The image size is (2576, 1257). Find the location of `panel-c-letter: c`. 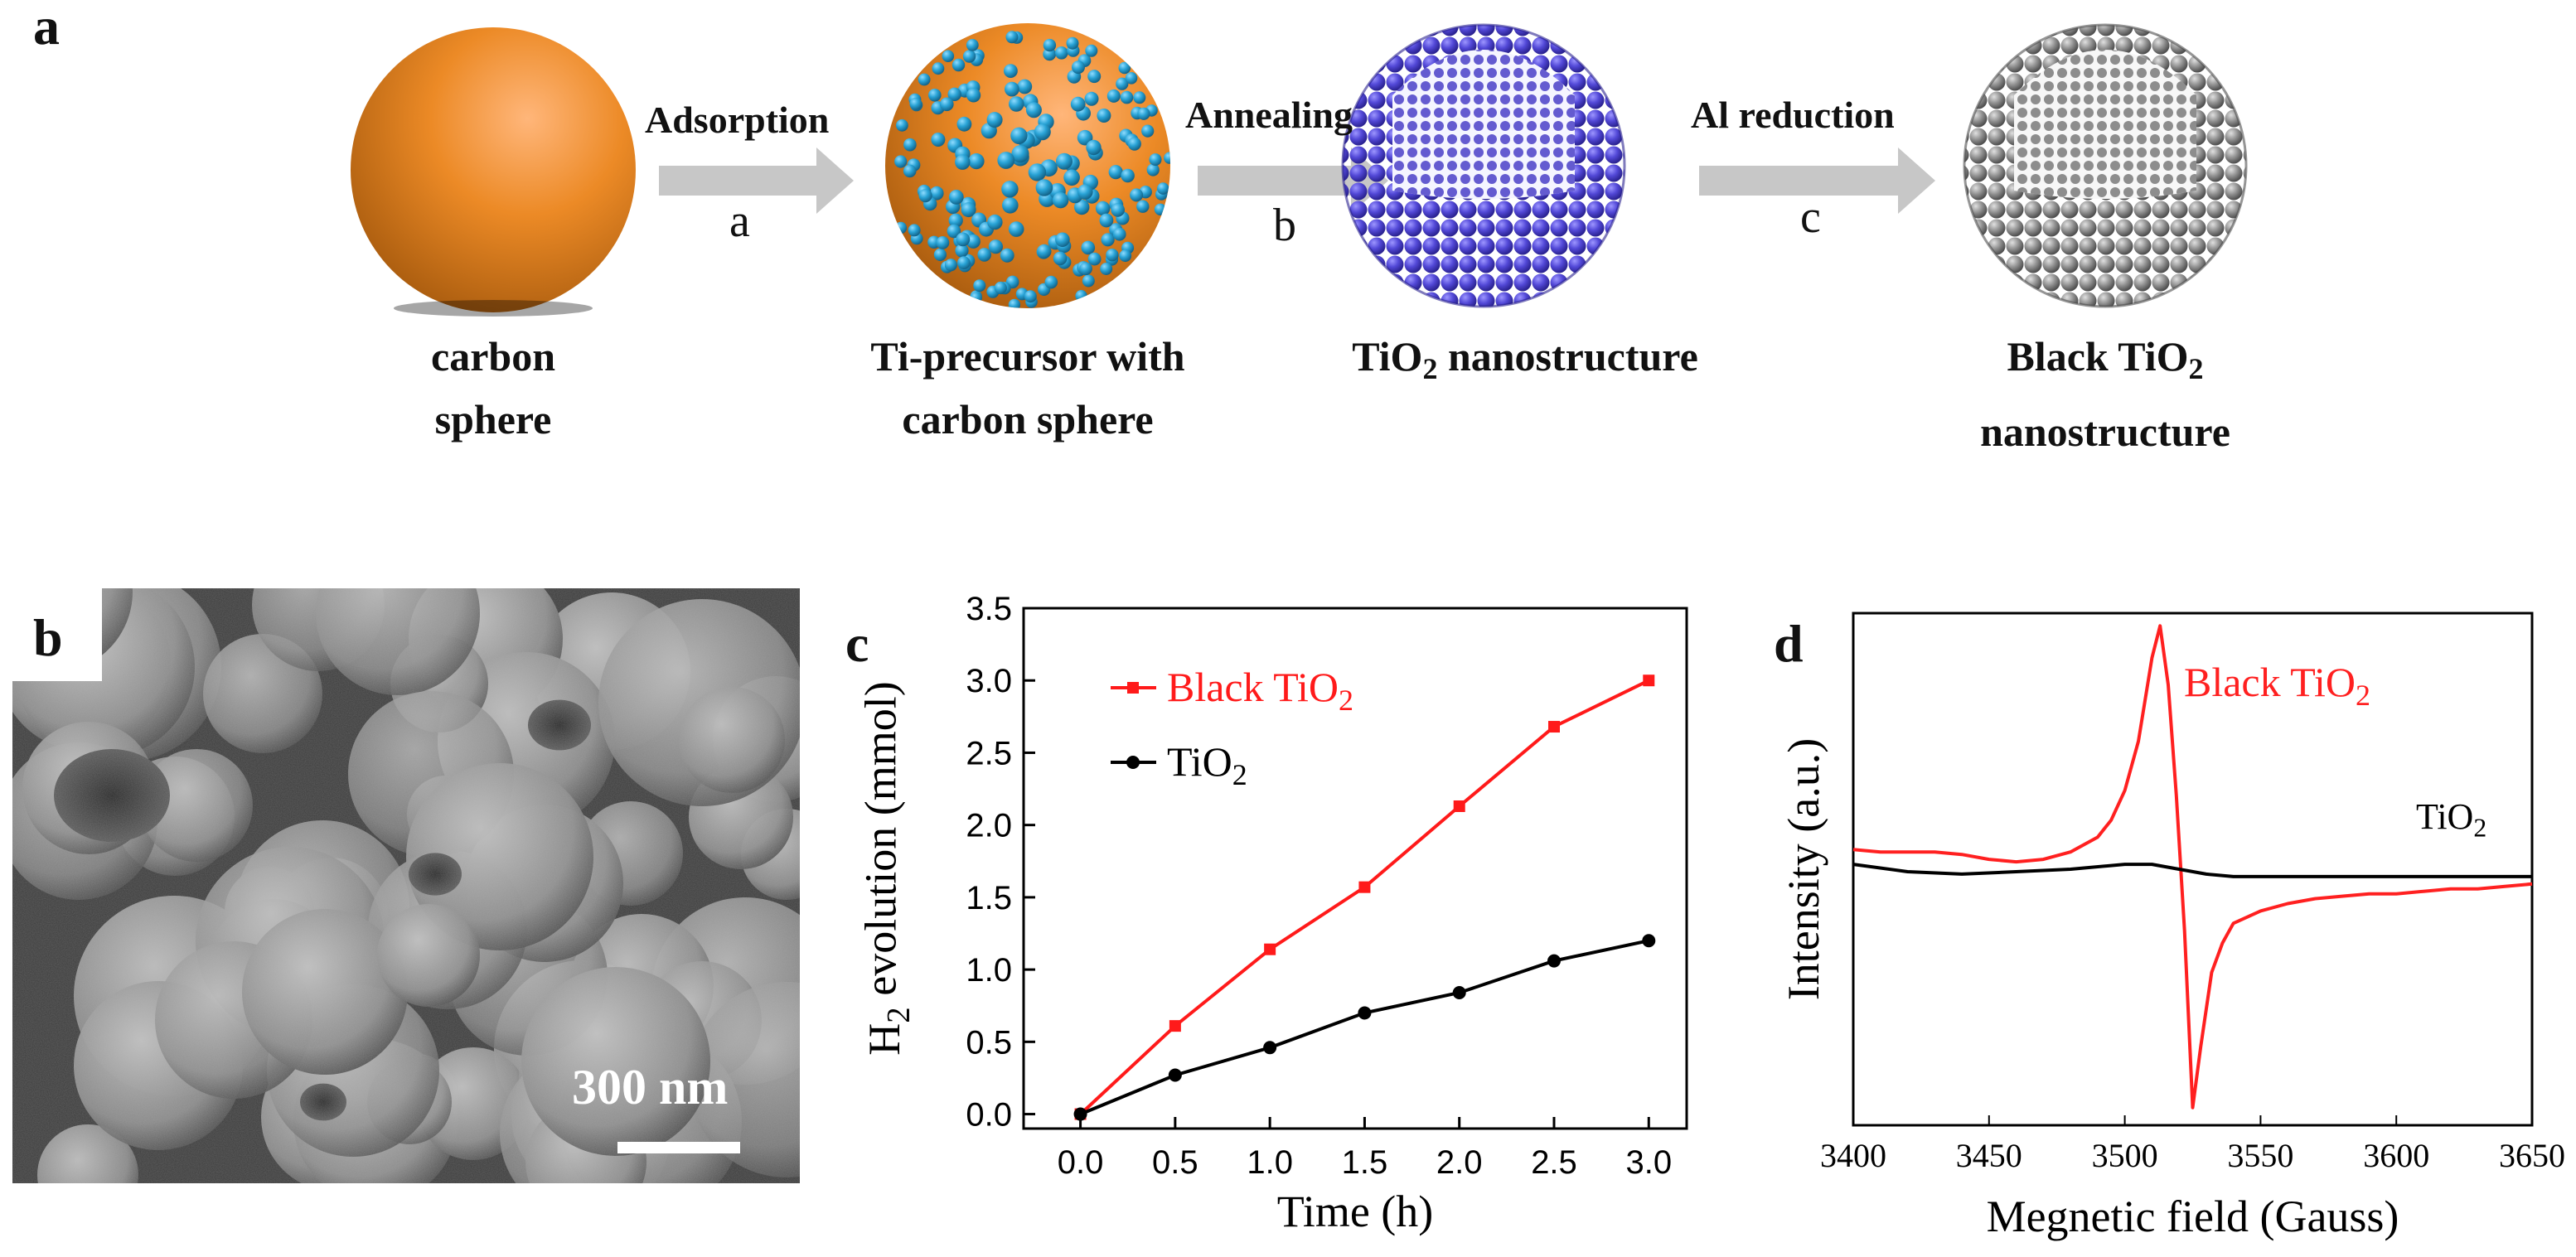

panel-c-letter: c is located at coordinates (857, 643).